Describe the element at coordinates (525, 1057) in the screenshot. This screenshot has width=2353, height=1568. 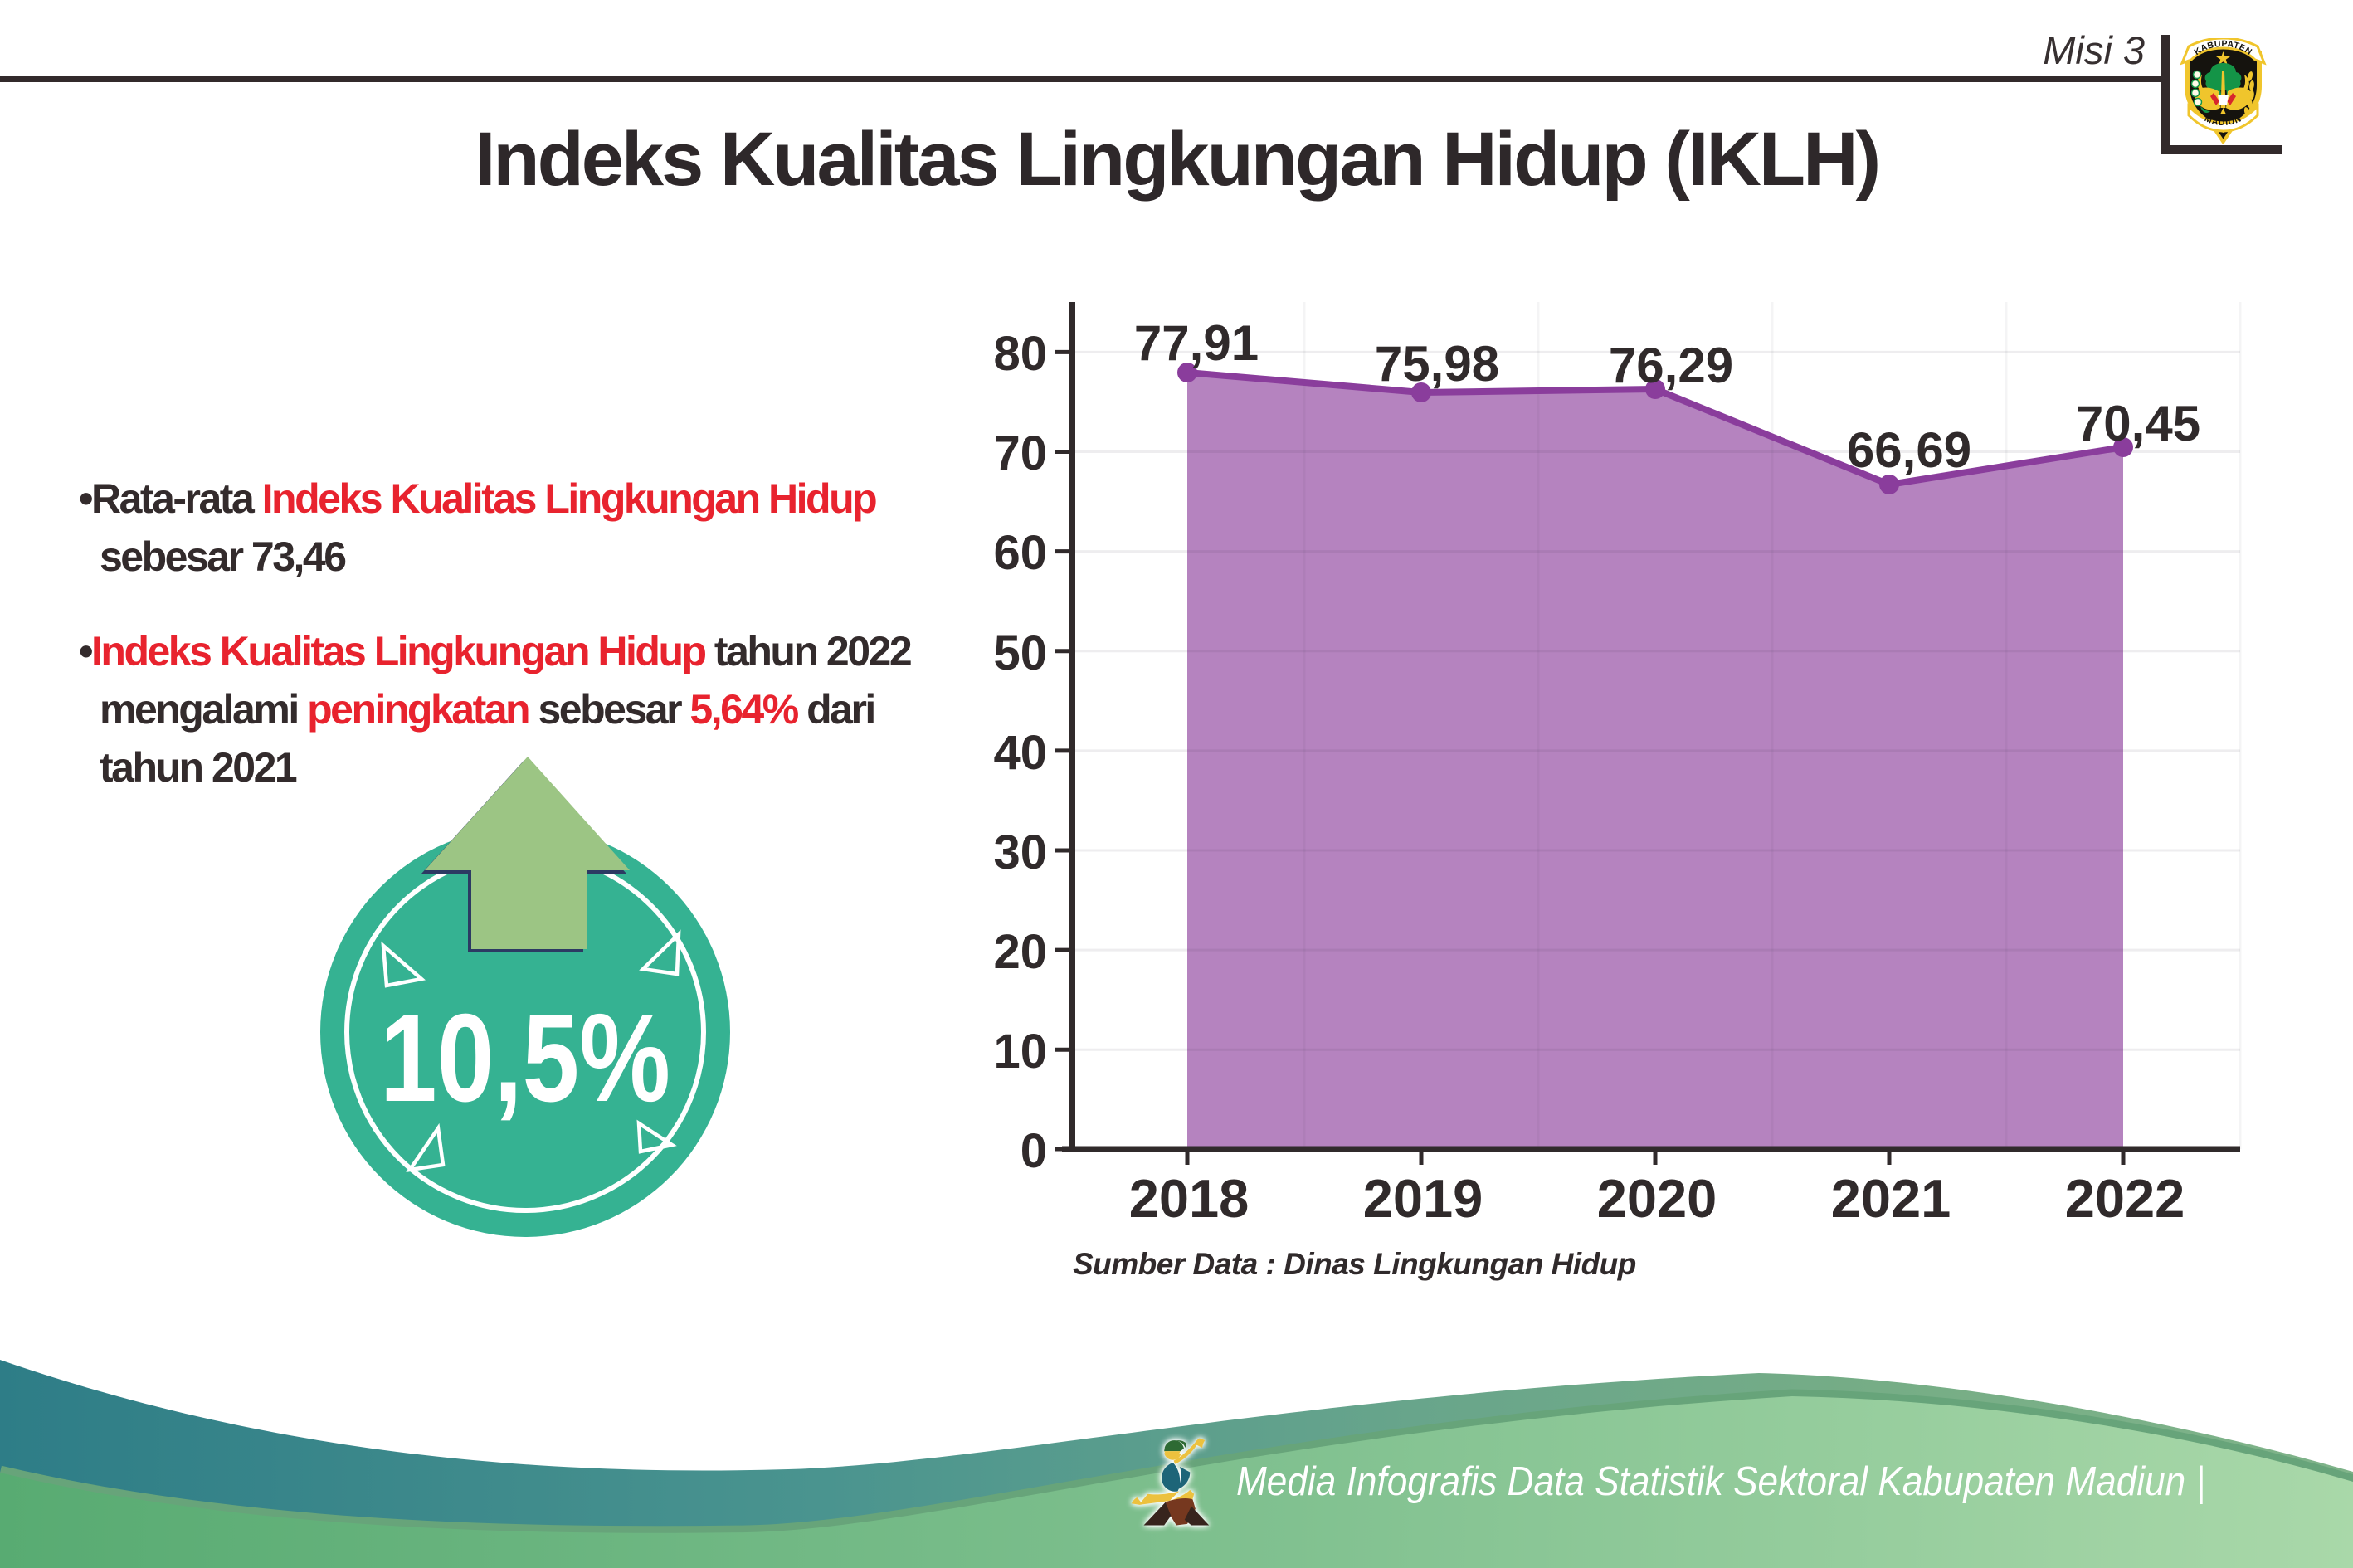
I see `svg-text: 10,5%` at that location.